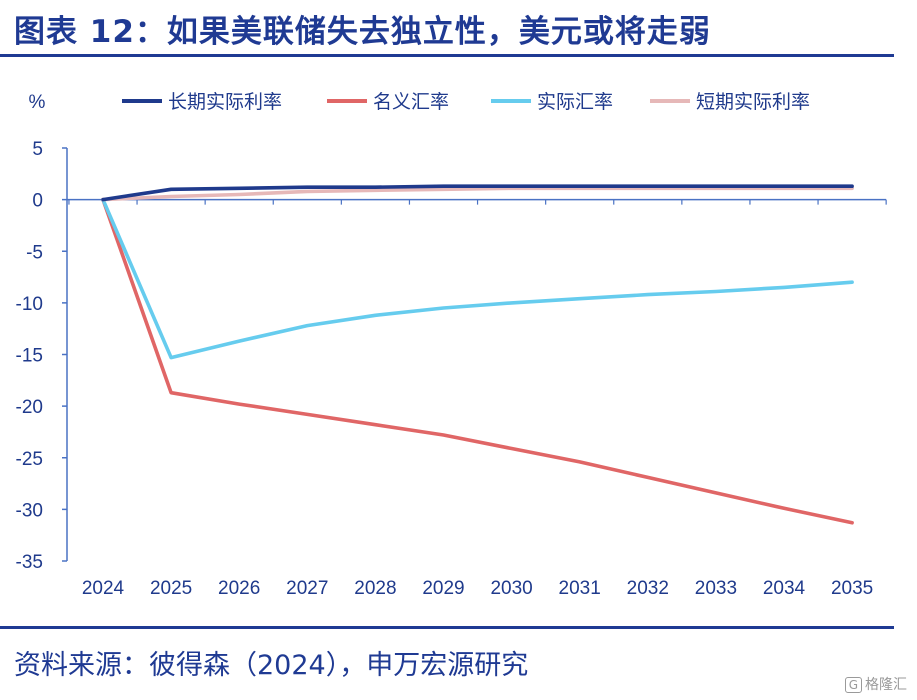 The image size is (917, 700). What do you see at coordinates (411, 102) in the screenshot?
I see `legend-label: 名义汇率` at bounding box center [411, 102].